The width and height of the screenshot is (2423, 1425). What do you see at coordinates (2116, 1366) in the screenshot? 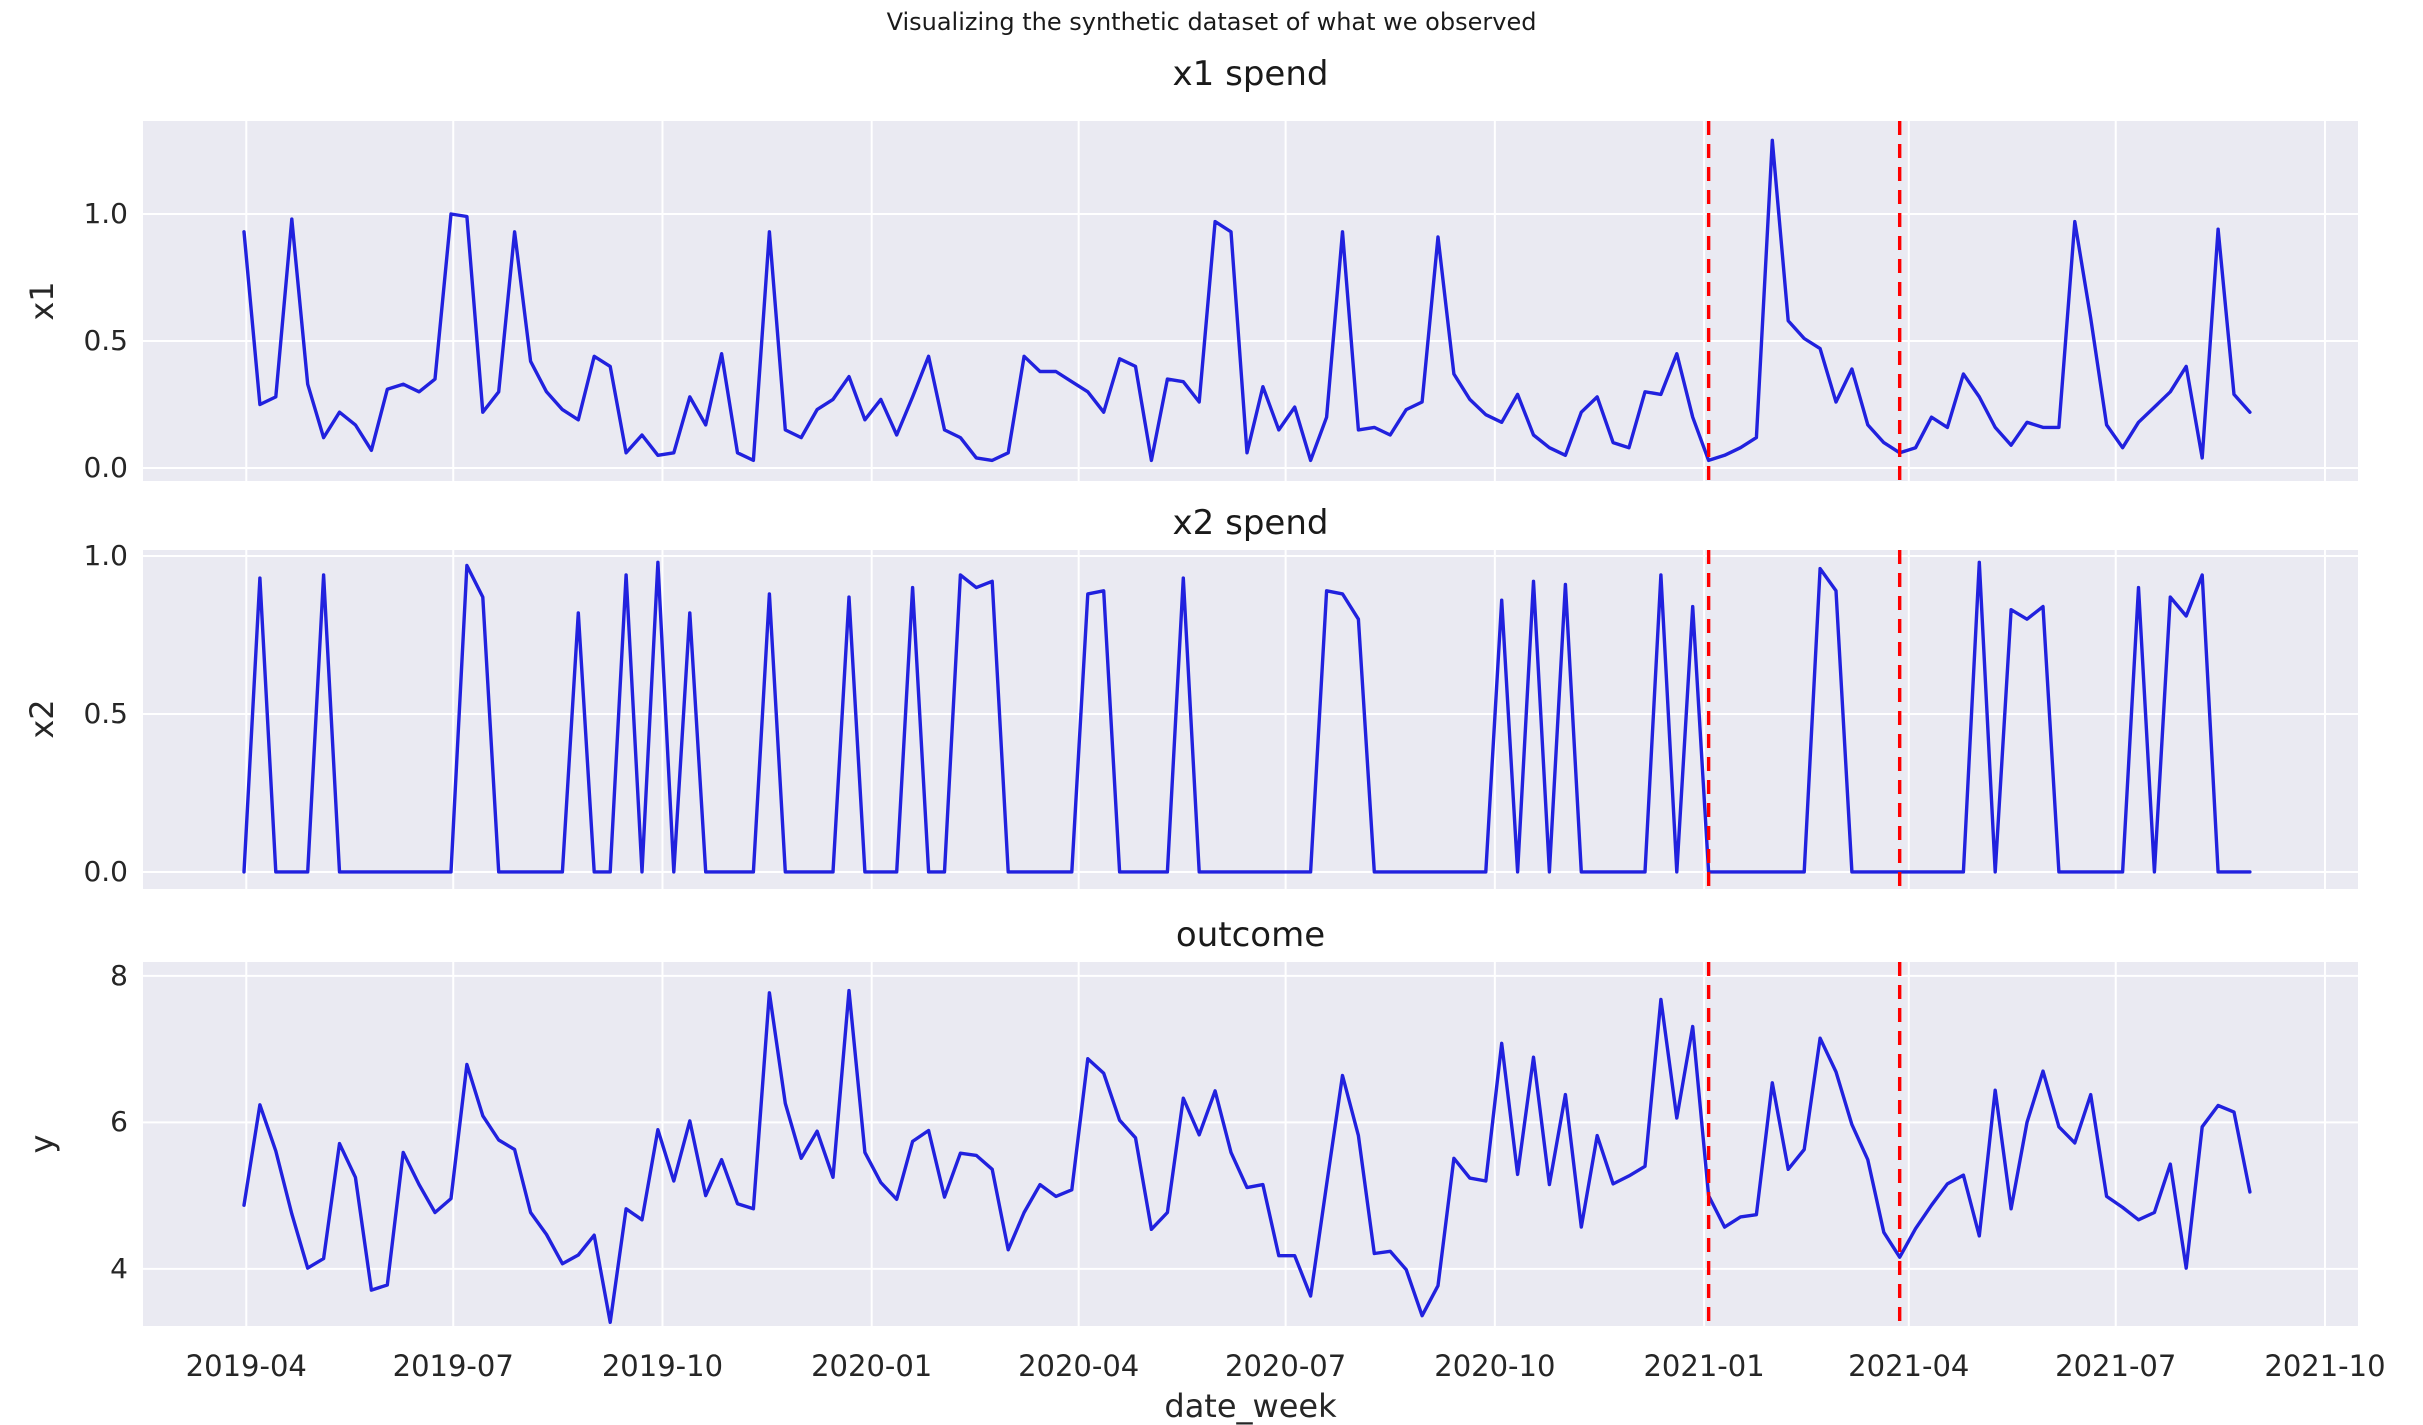
I see `x-tick-label: 2021-07` at bounding box center [2116, 1366].